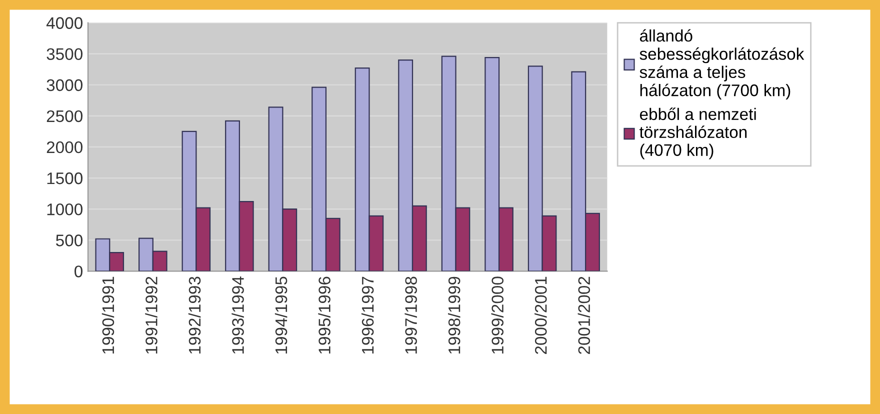  What do you see at coordinates (281, 315) in the screenshot?
I see `x-tick-label: 1994/1995` at bounding box center [281, 315].